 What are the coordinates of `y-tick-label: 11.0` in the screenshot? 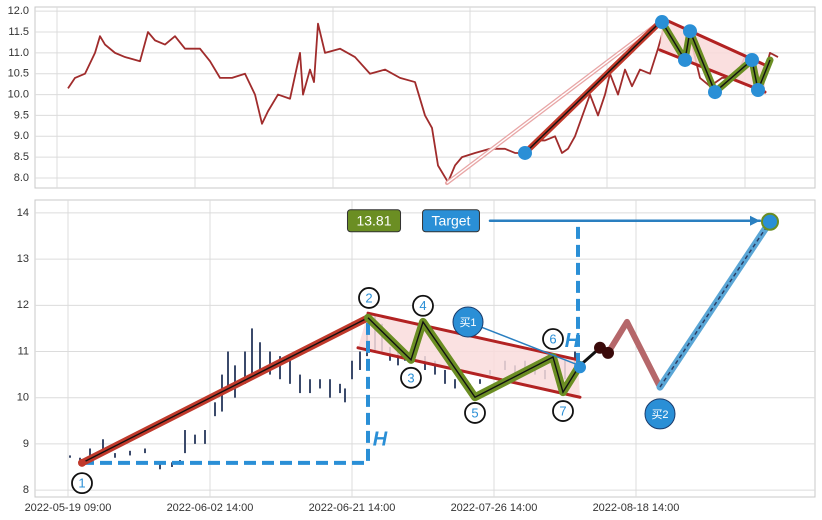 It's located at (18, 53).